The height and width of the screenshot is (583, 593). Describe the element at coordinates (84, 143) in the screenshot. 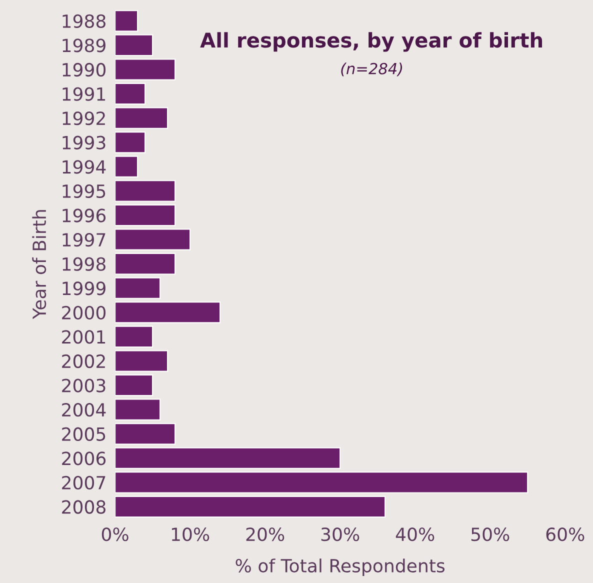

I see `y-tick-label: 1993` at that location.